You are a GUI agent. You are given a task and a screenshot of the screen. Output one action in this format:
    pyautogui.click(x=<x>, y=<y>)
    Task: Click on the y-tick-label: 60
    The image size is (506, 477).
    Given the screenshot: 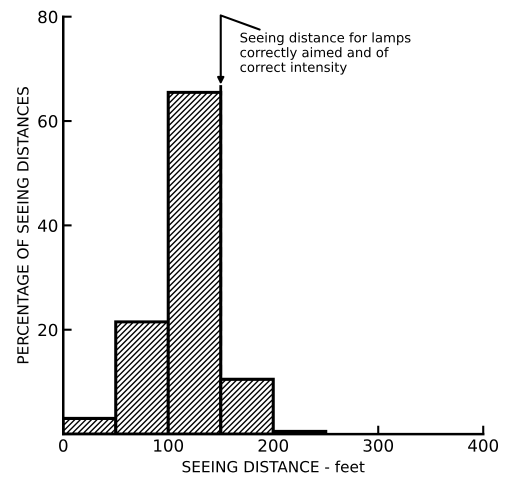 What is the action you would take?
    pyautogui.click(x=48, y=121)
    